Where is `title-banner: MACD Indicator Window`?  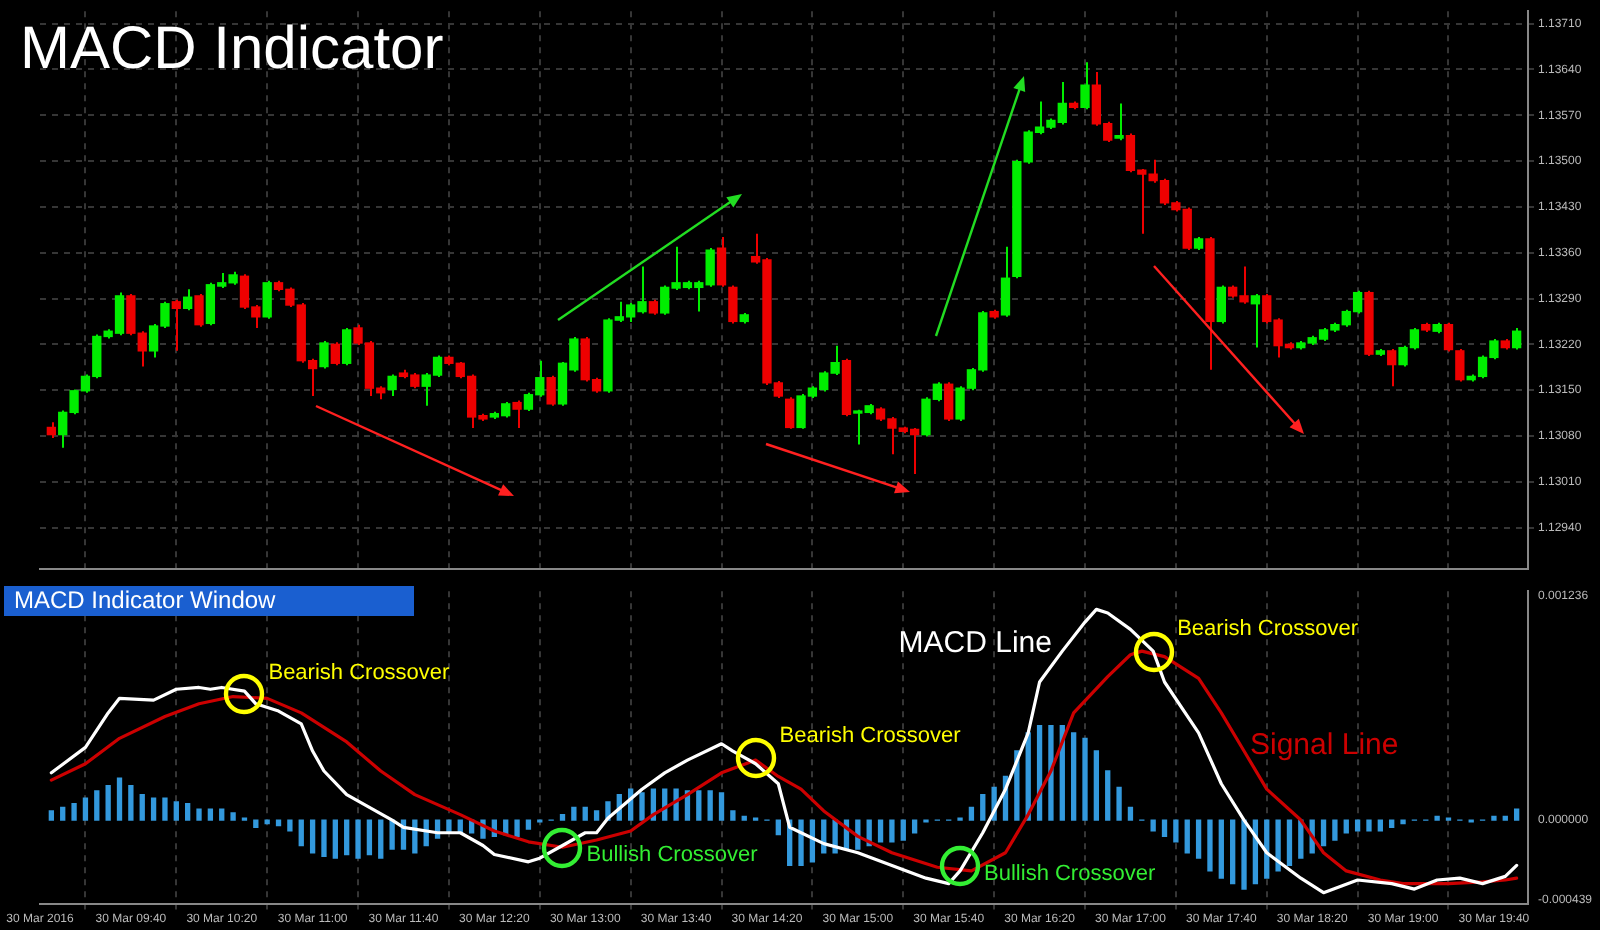
title-banner: MACD Indicator Window is located at coordinates (209, 601).